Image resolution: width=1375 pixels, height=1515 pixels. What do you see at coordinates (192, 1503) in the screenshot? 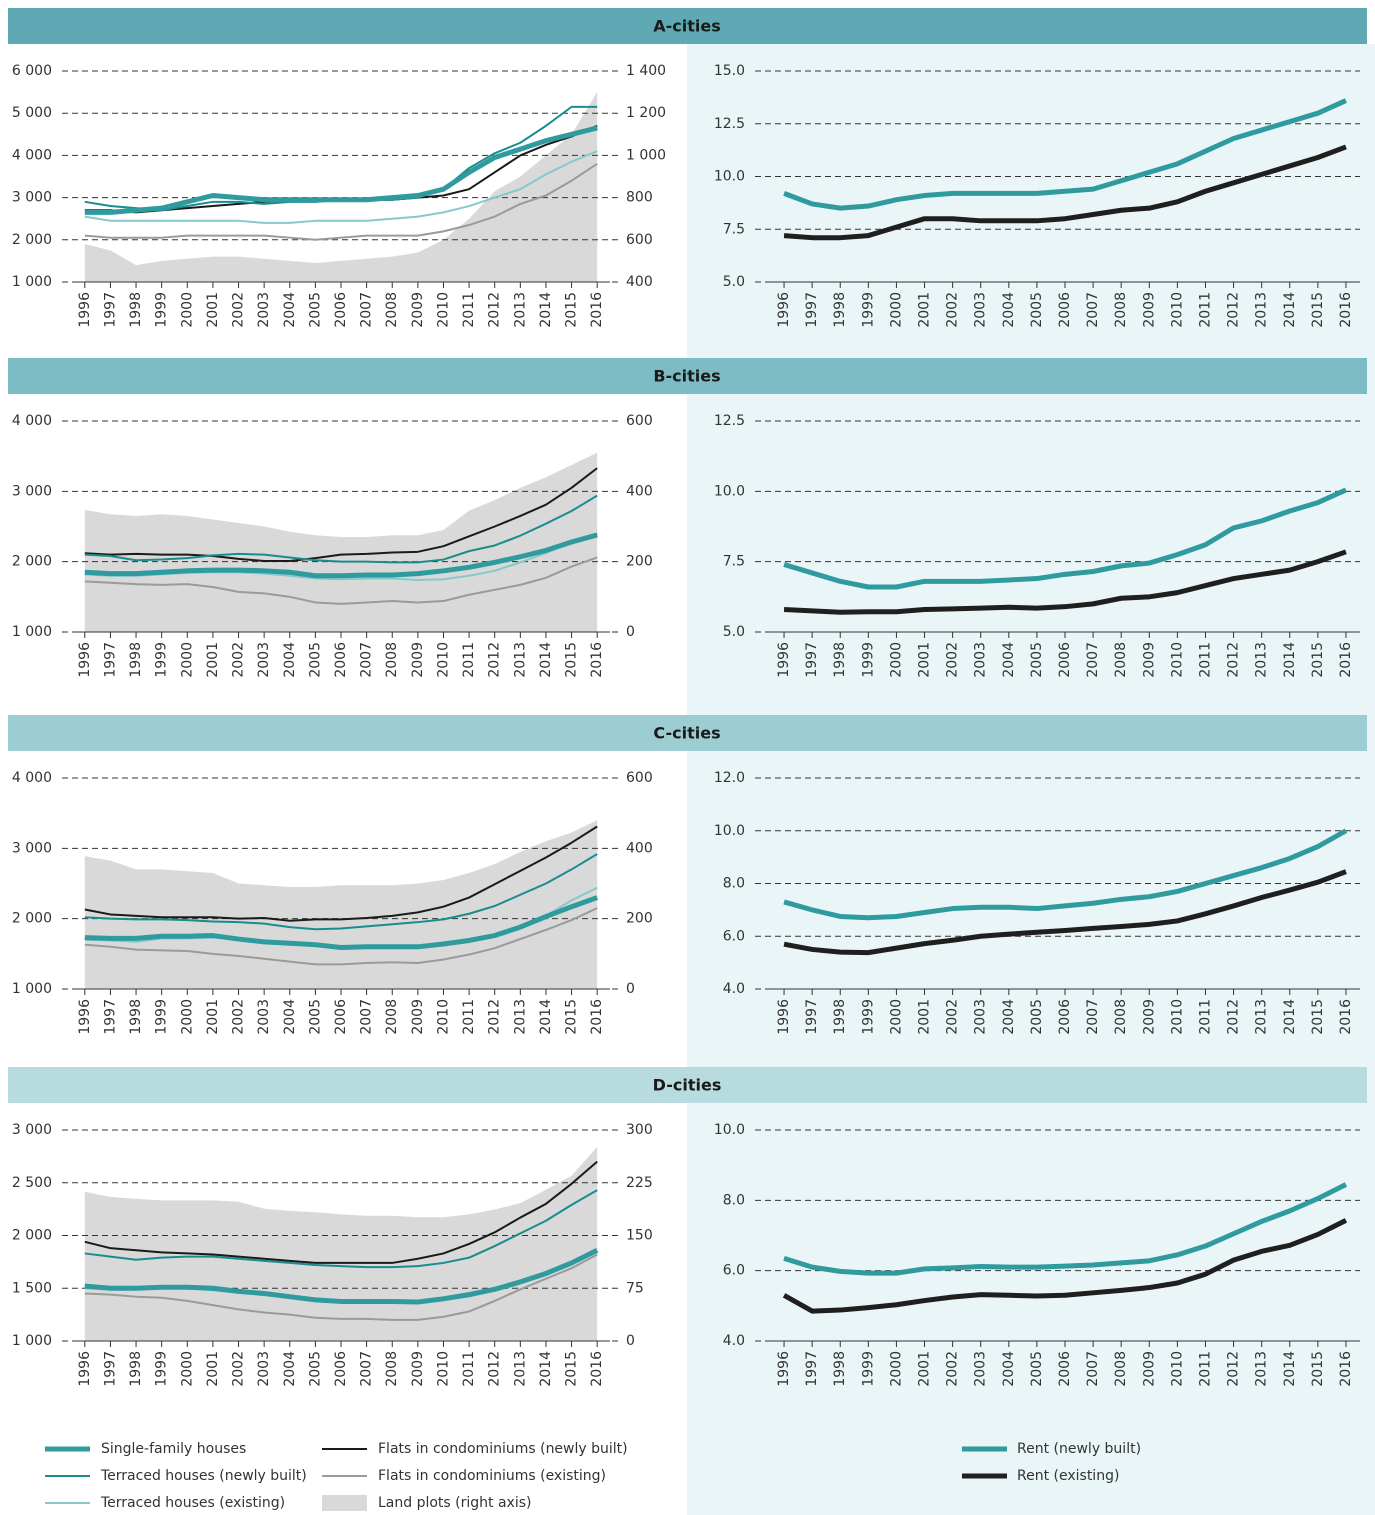
I see `legend-label: Terraced houses (existing)` at bounding box center [192, 1503].